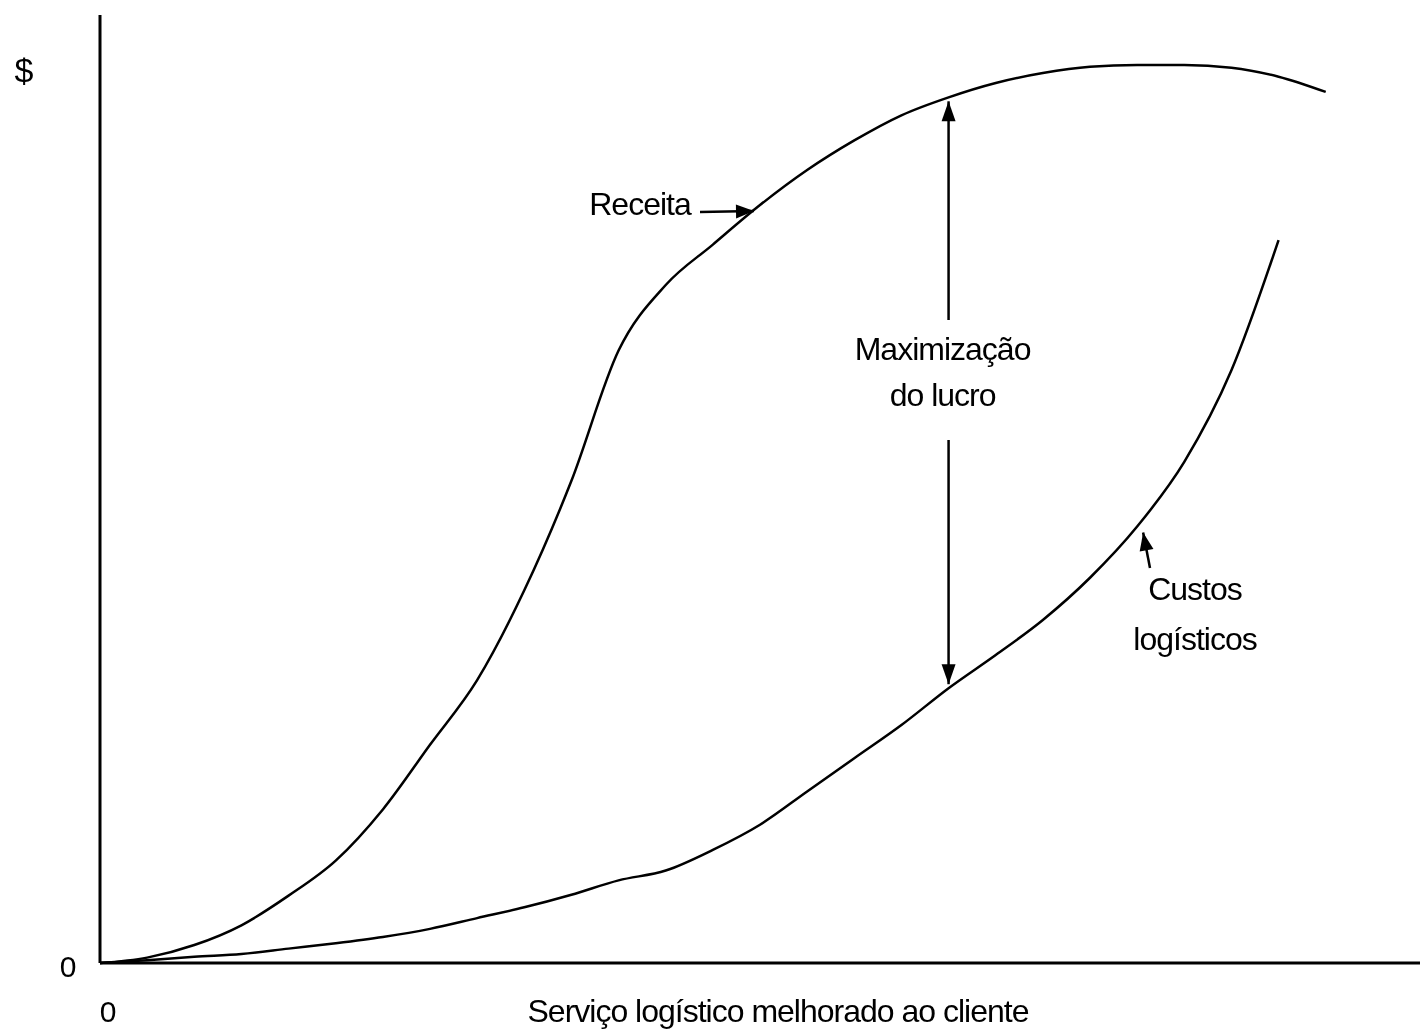 This screenshot has height=1034, width=1420. Describe the element at coordinates (24, 70) in the screenshot. I see `y-axis-title: $` at that location.